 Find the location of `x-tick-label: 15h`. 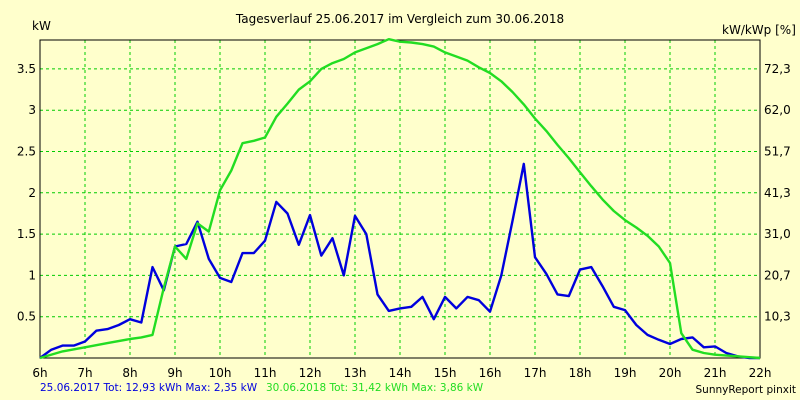

x-tick-label: 15h is located at coordinates (445, 373).